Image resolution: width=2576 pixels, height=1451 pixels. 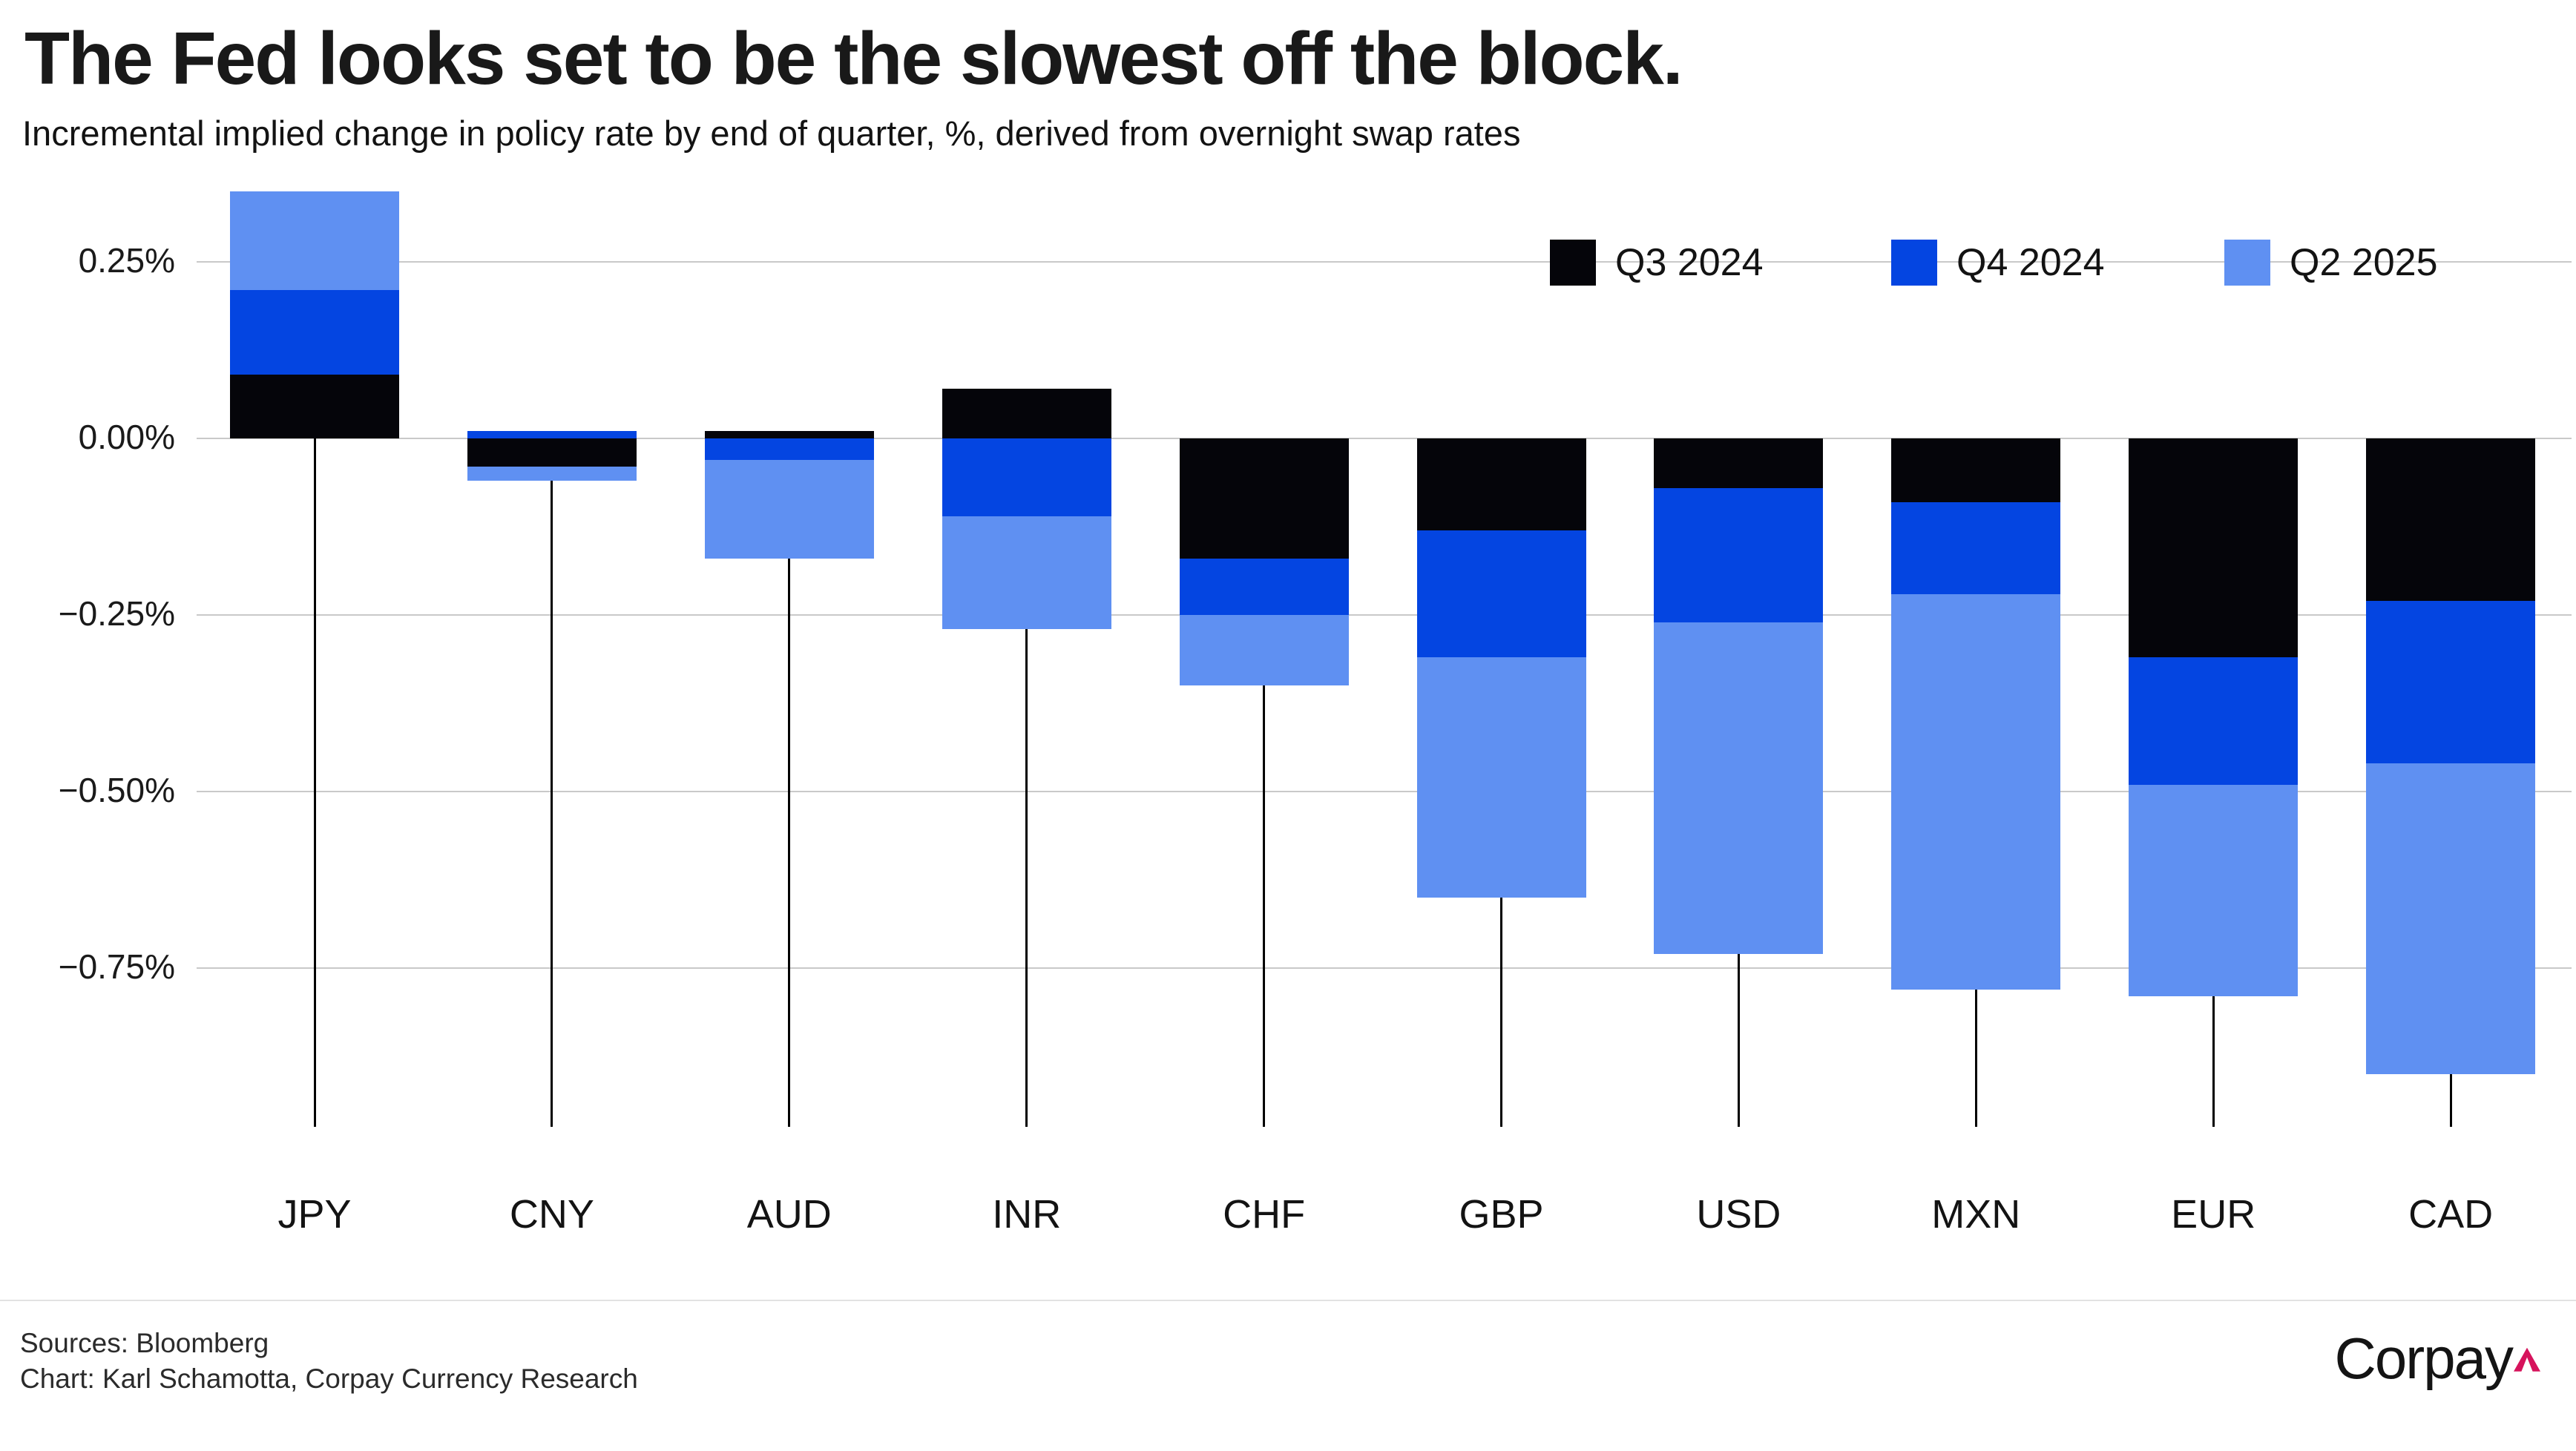 I want to click on x-axis-label-cad: CAD, so click(x=2451, y=1214).